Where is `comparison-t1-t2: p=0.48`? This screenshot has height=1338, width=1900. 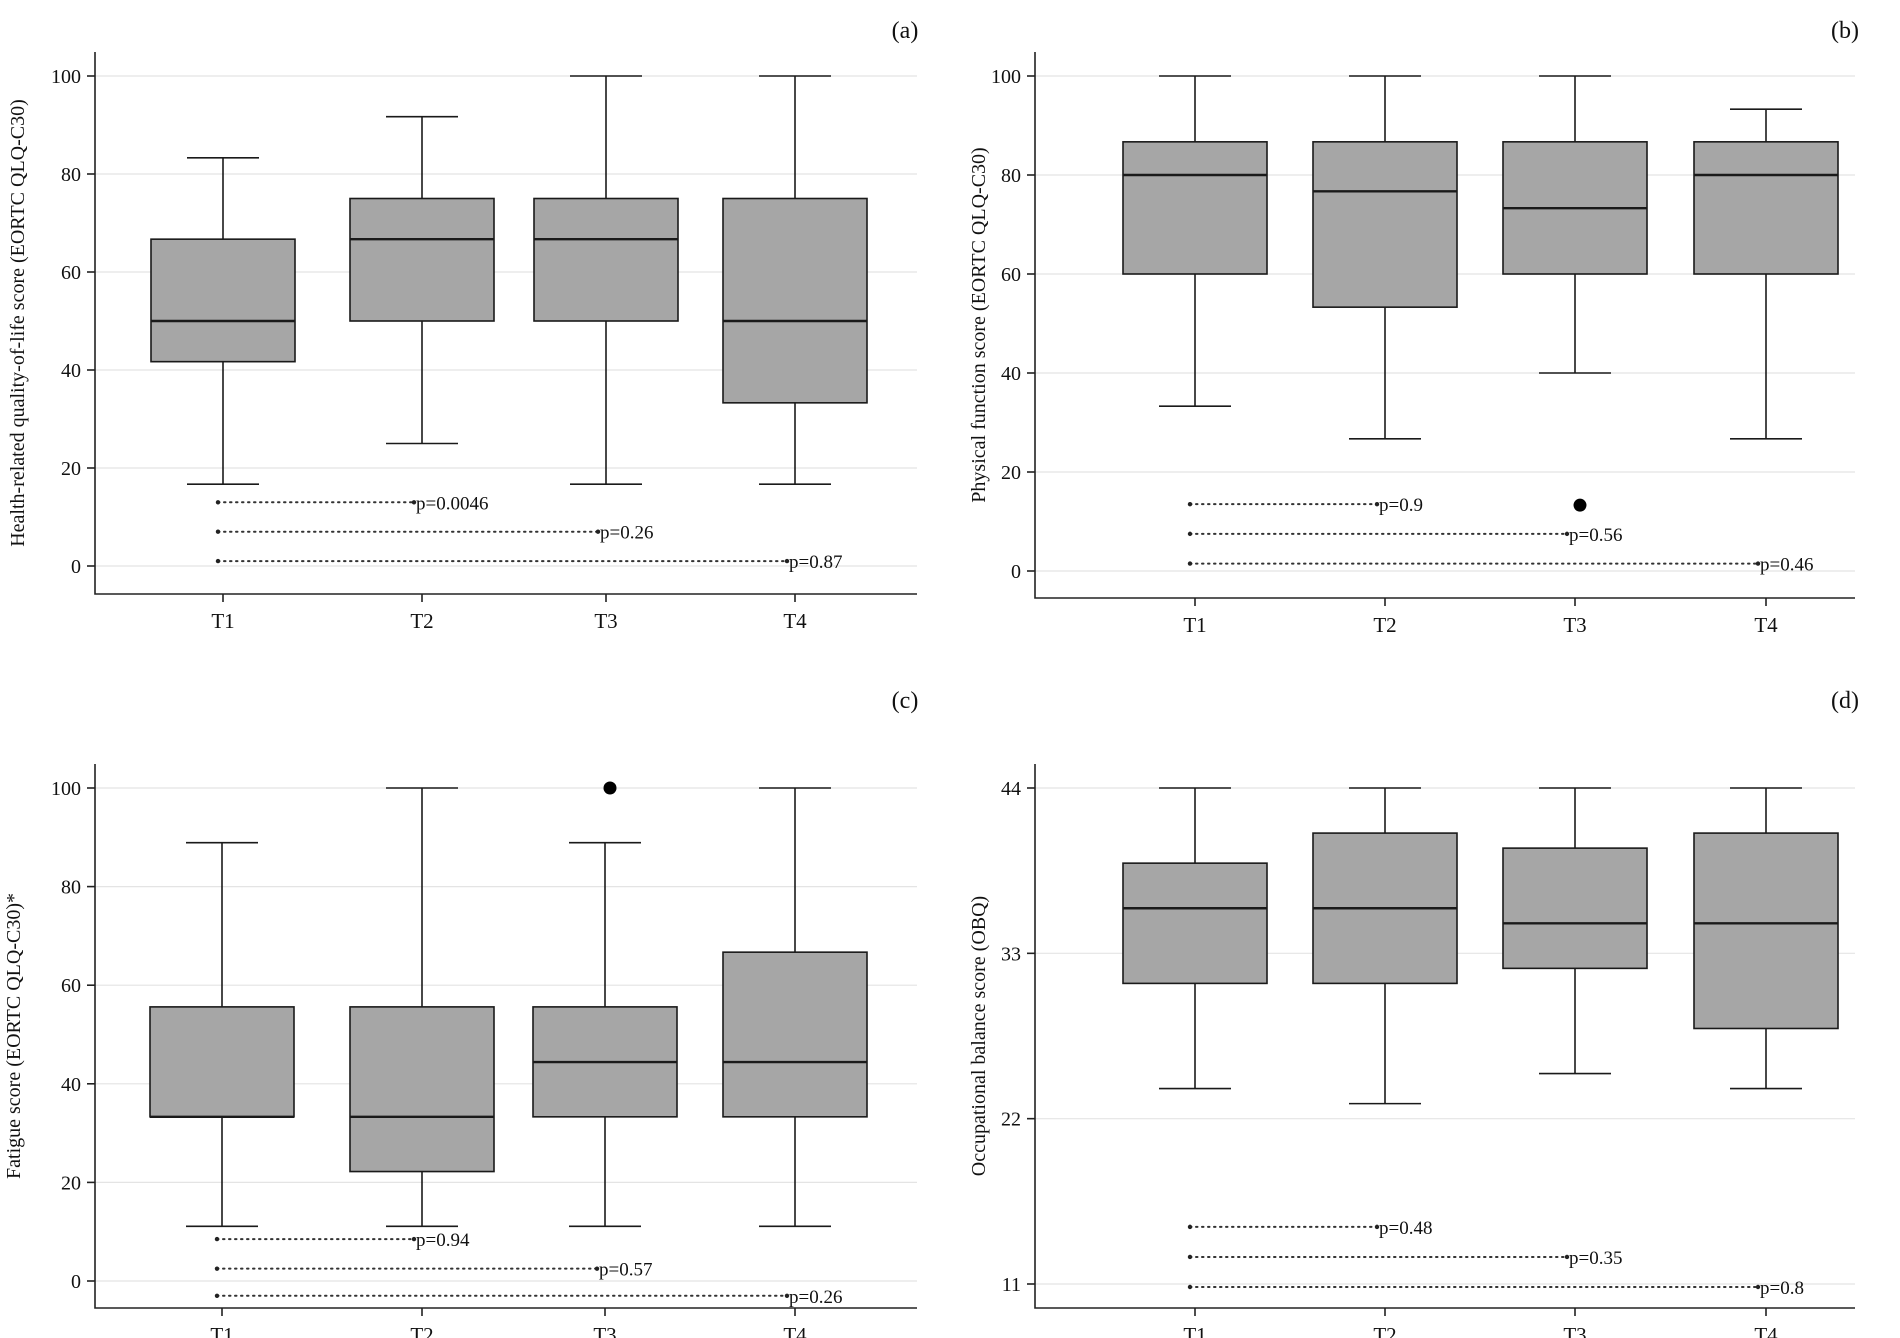
comparison-t1-t2: p=0.48 is located at coordinates (1309, 1228).